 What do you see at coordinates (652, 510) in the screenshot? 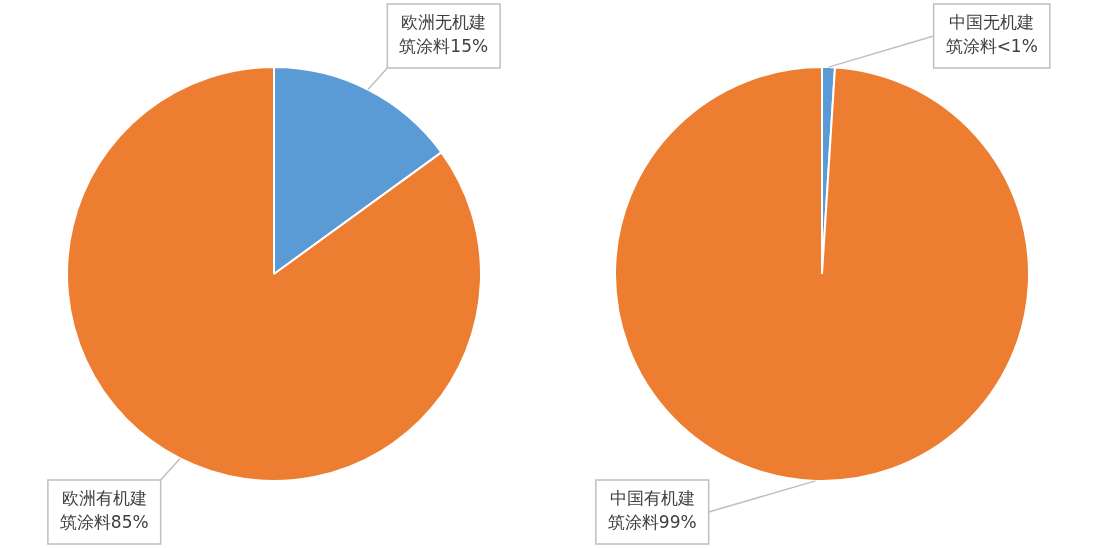
I see `slice-label: 中国有机建筑涂料99%` at bounding box center [652, 510].